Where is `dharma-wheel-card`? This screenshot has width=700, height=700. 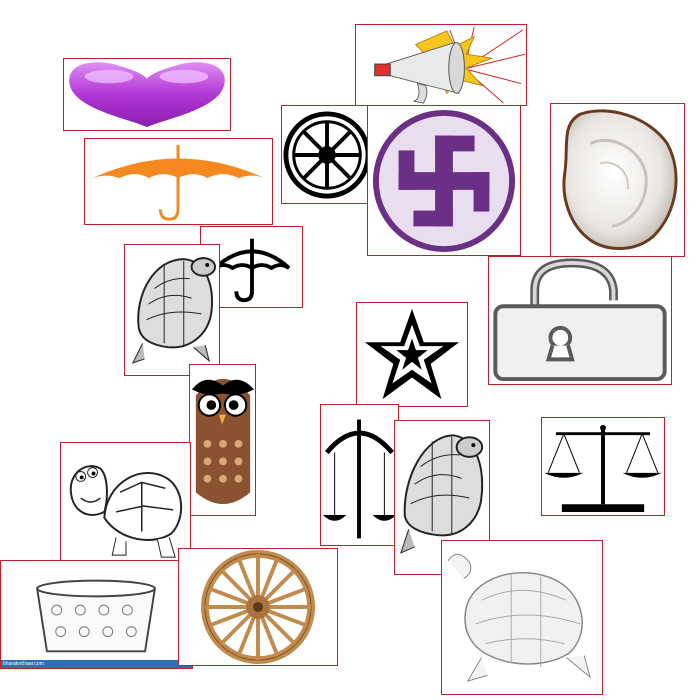
dharma-wheel-card is located at coordinates (327, 154).